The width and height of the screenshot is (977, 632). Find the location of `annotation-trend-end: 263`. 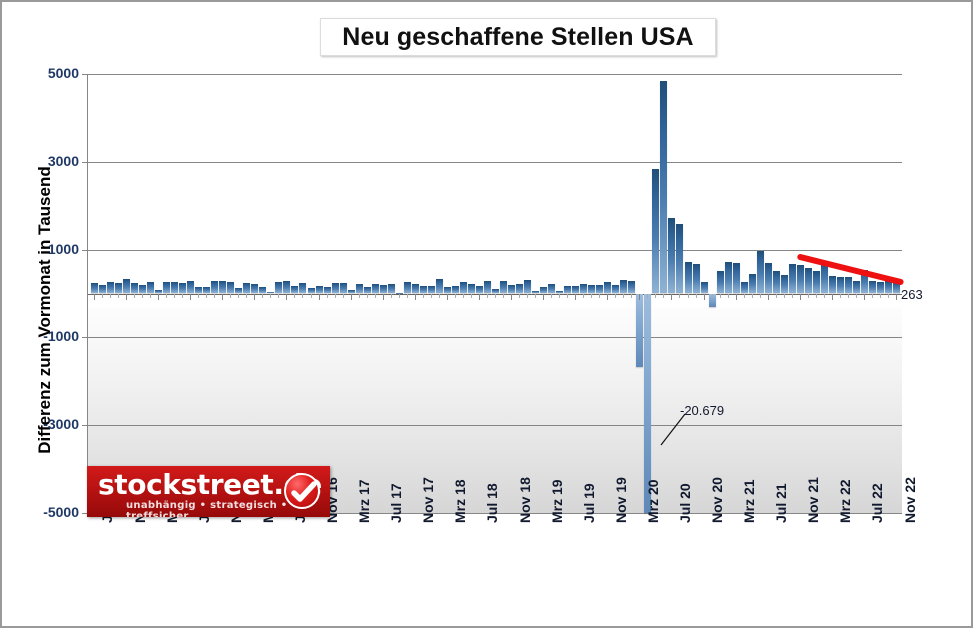

annotation-trend-end: 263 is located at coordinates (912, 294).